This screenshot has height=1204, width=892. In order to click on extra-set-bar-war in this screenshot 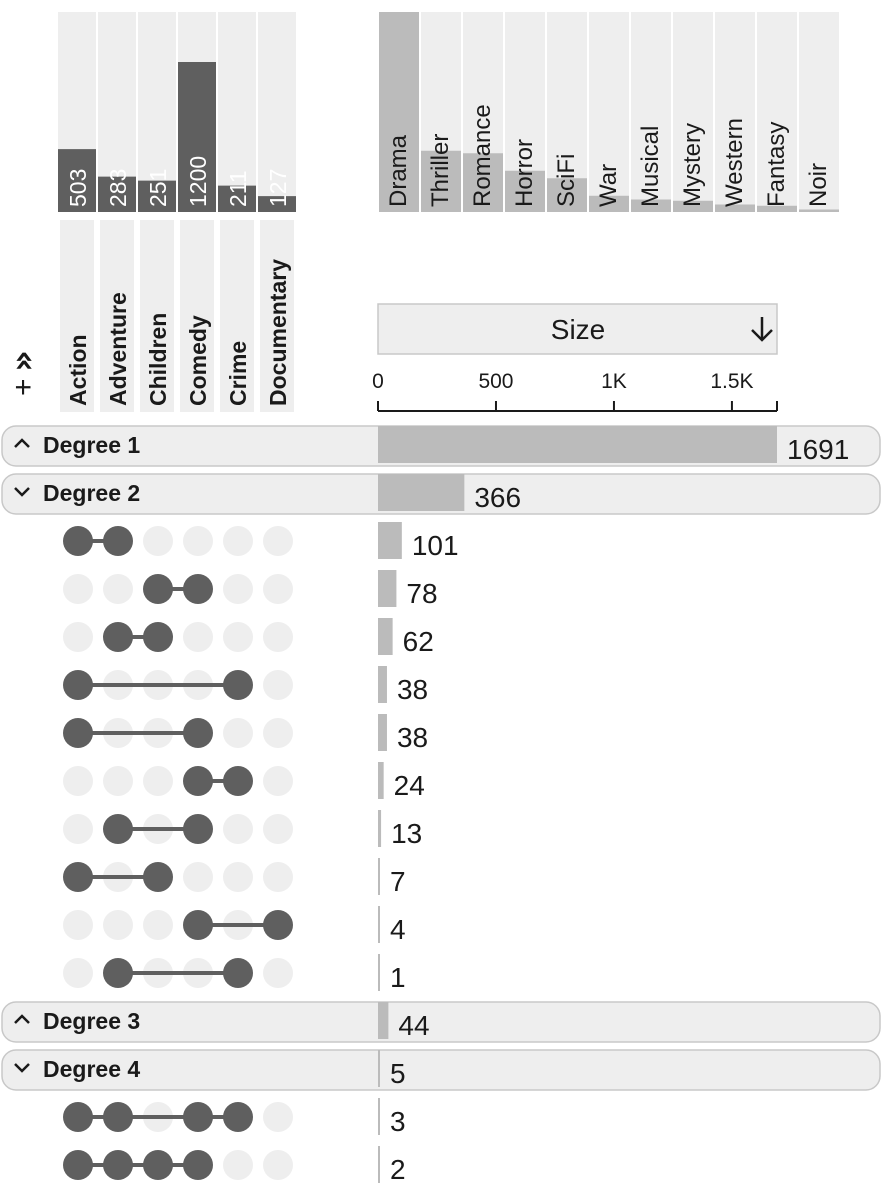, I will do `click(609, 203)`.